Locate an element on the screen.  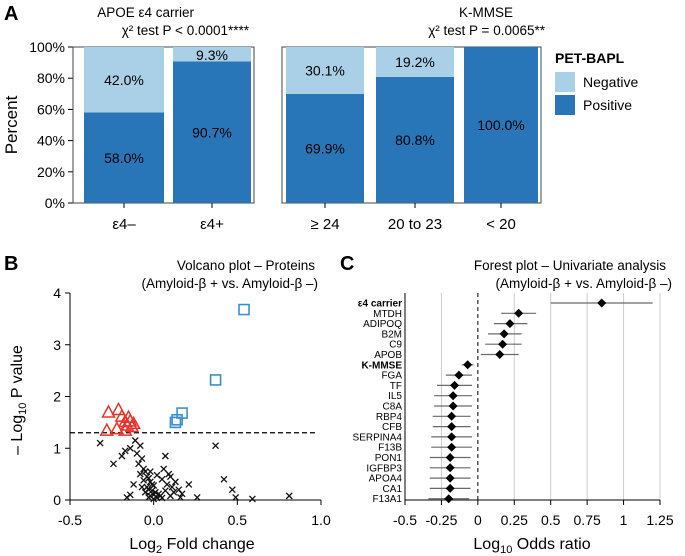
panel-c-letter: C is located at coordinates (347, 264).